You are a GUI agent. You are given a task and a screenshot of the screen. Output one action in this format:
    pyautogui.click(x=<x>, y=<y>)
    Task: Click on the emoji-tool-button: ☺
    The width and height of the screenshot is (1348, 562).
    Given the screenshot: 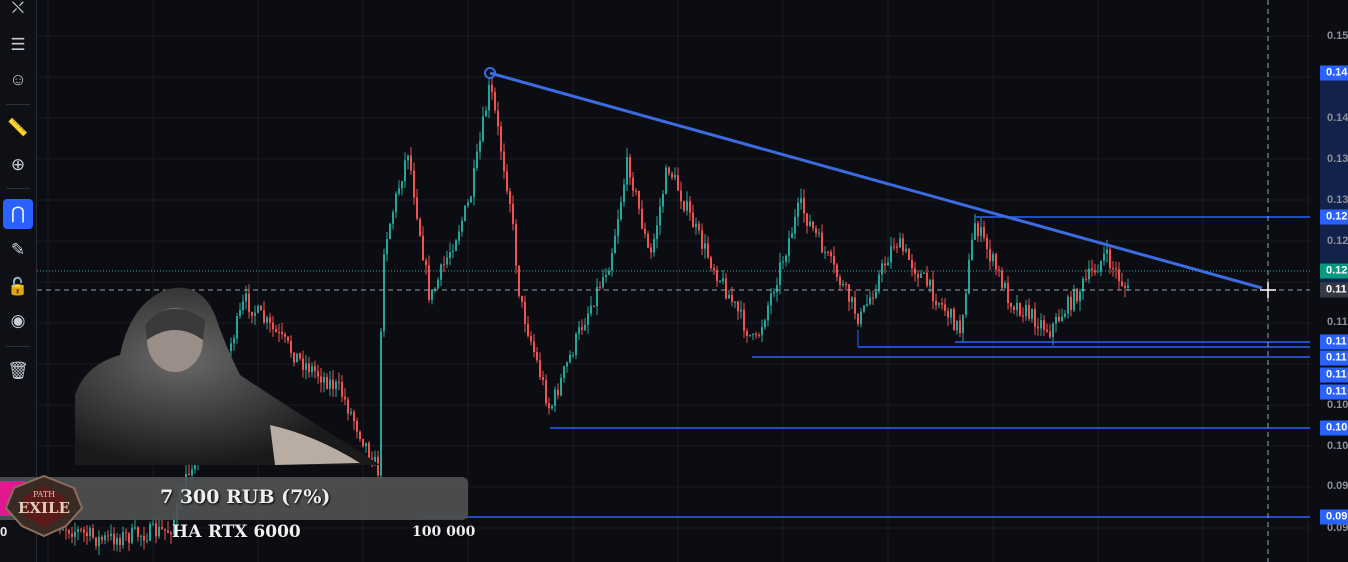 What is the action you would take?
    pyautogui.click(x=18, y=80)
    